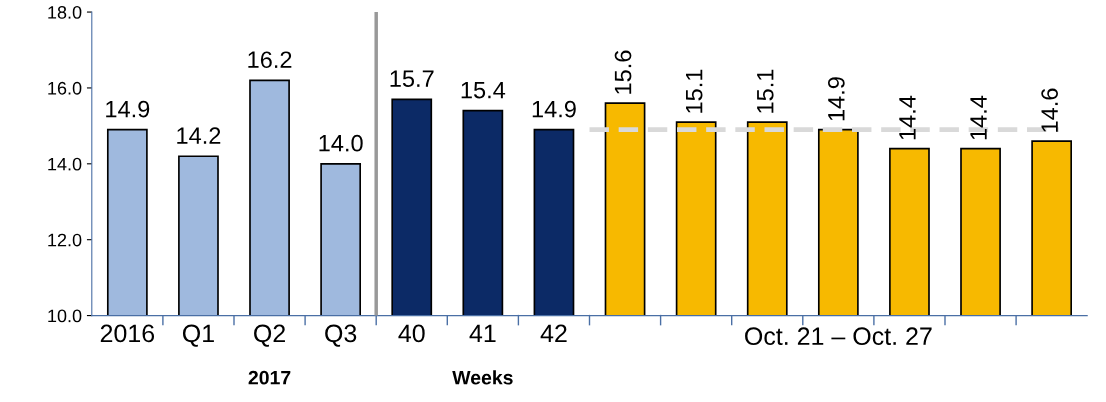 The image size is (1106, 402). What do you see at coordinates (65, 164) in the screenshot?
I see `y-tick-label: 14.0` at bounding box center [65, 164].